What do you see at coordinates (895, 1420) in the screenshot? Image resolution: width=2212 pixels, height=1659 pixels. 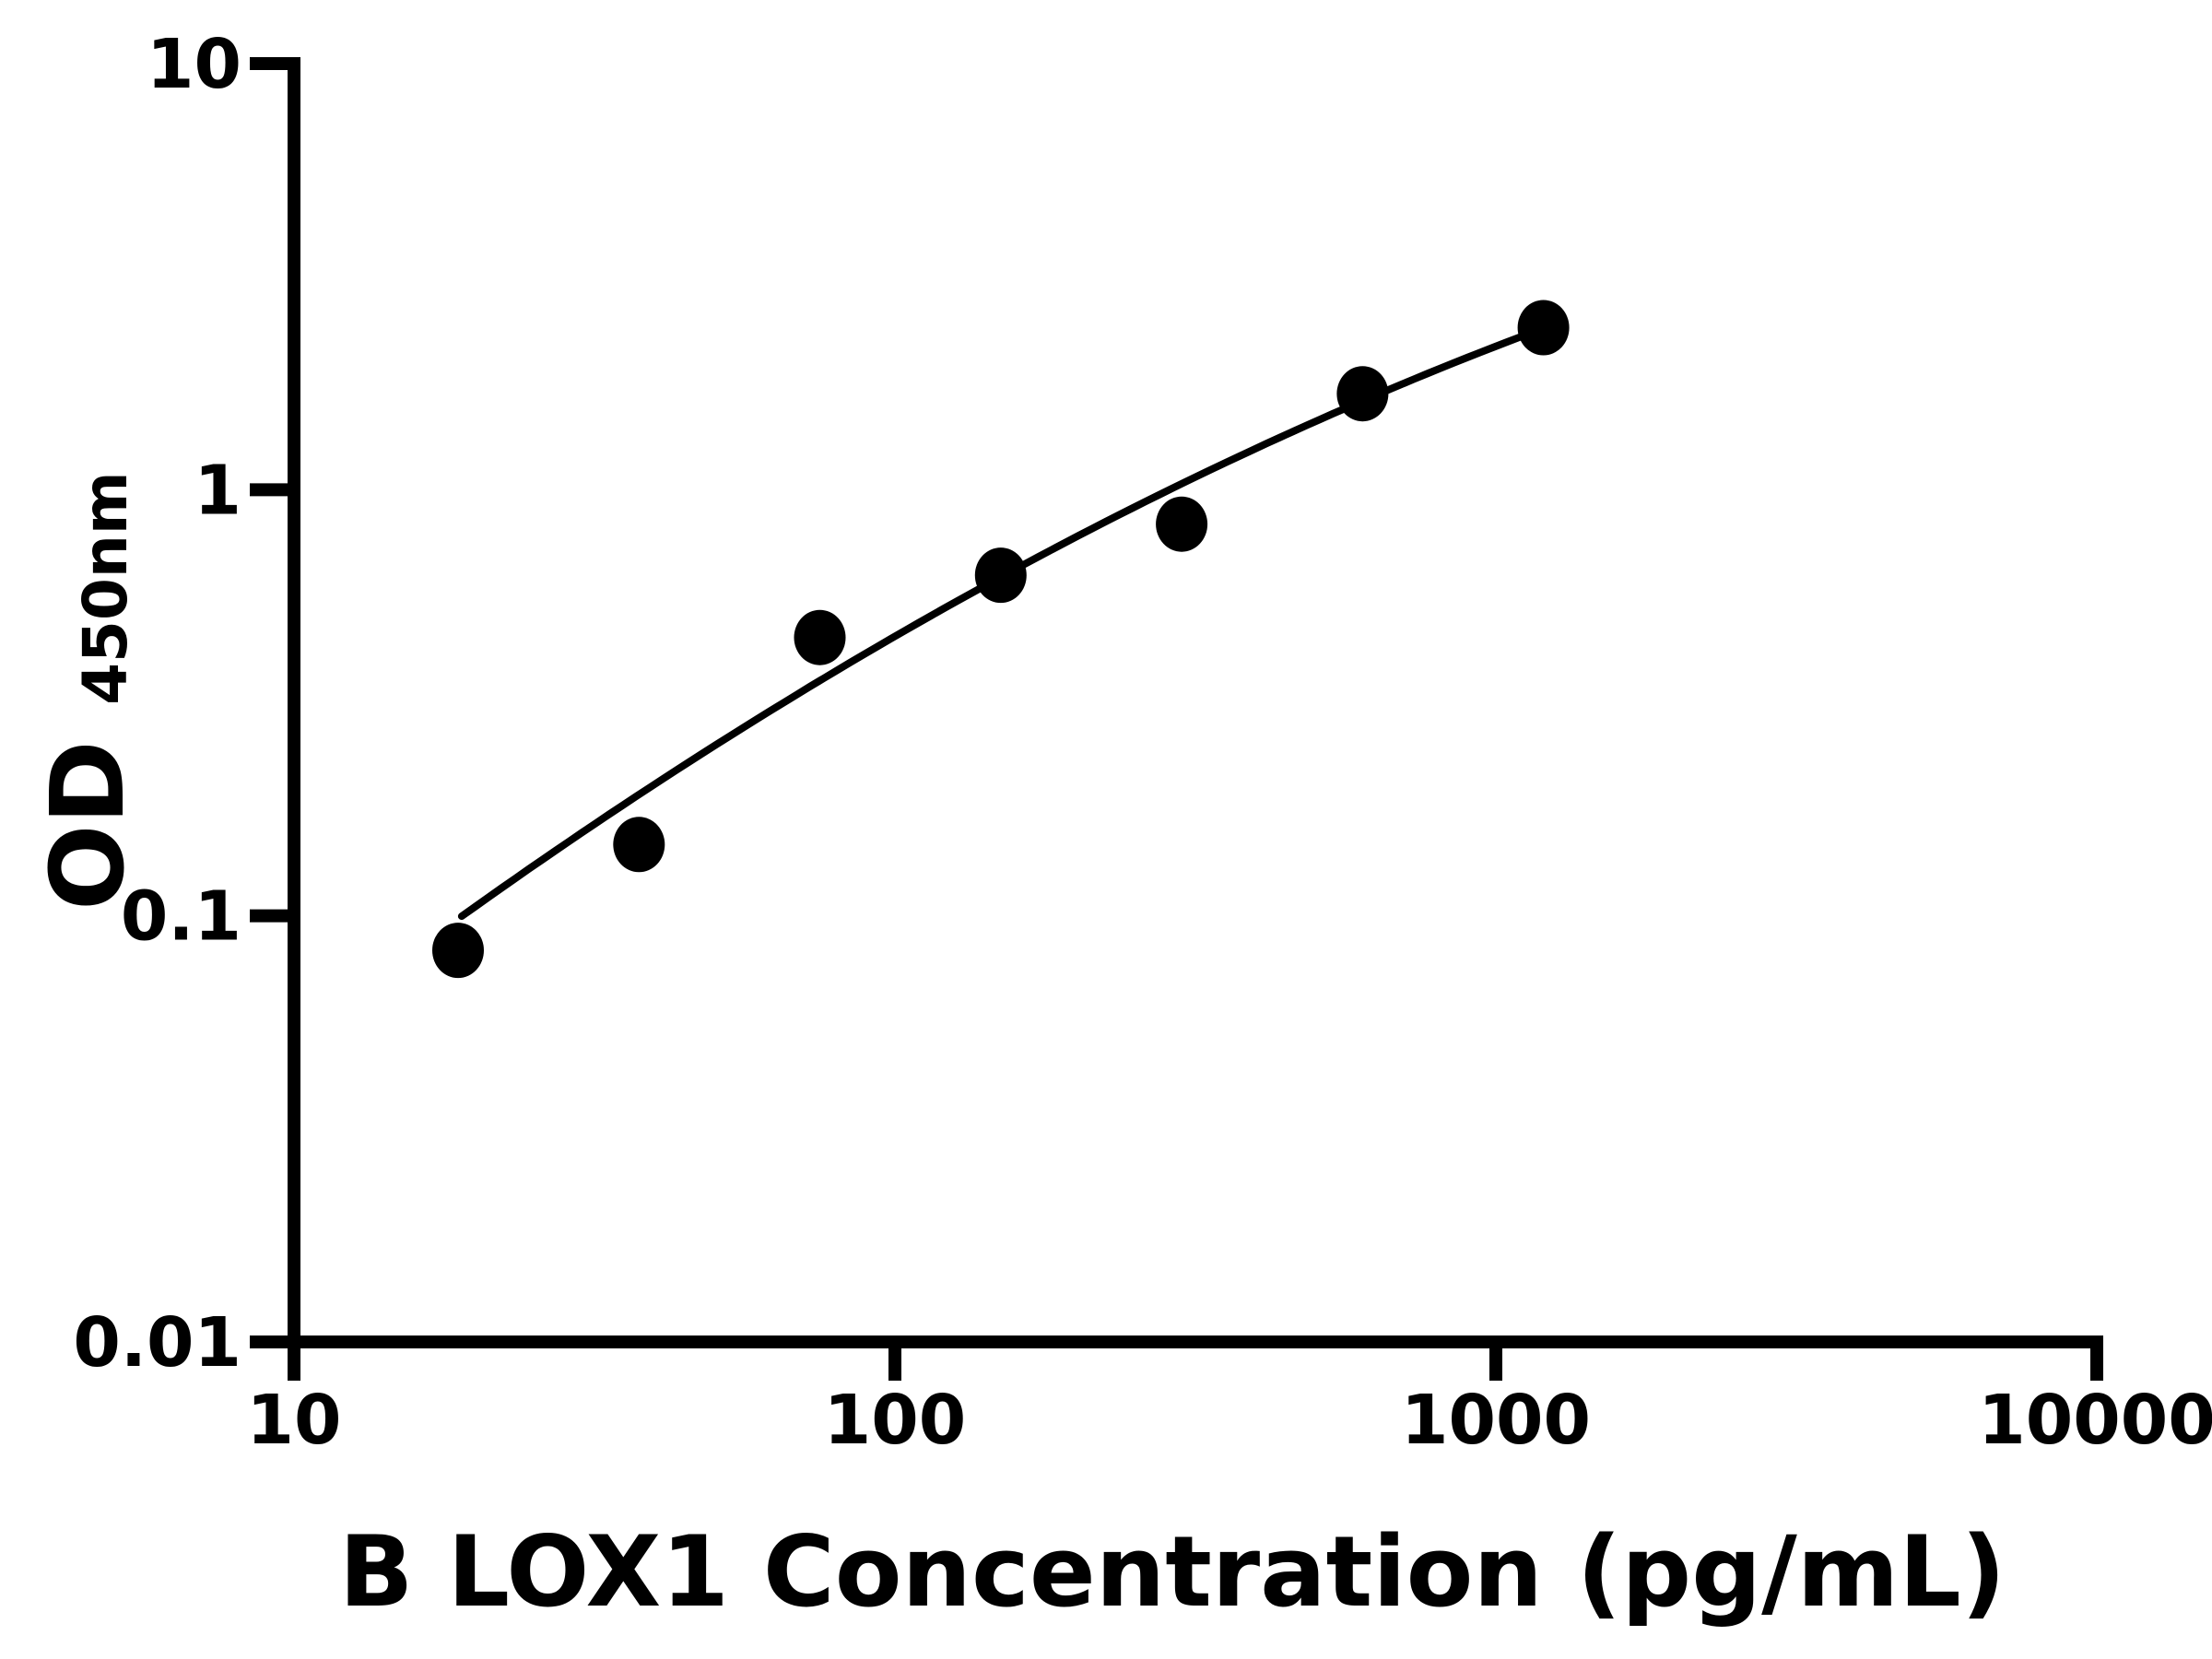 I see `x-tick-label: 100` at bounding box center [895, 1420].